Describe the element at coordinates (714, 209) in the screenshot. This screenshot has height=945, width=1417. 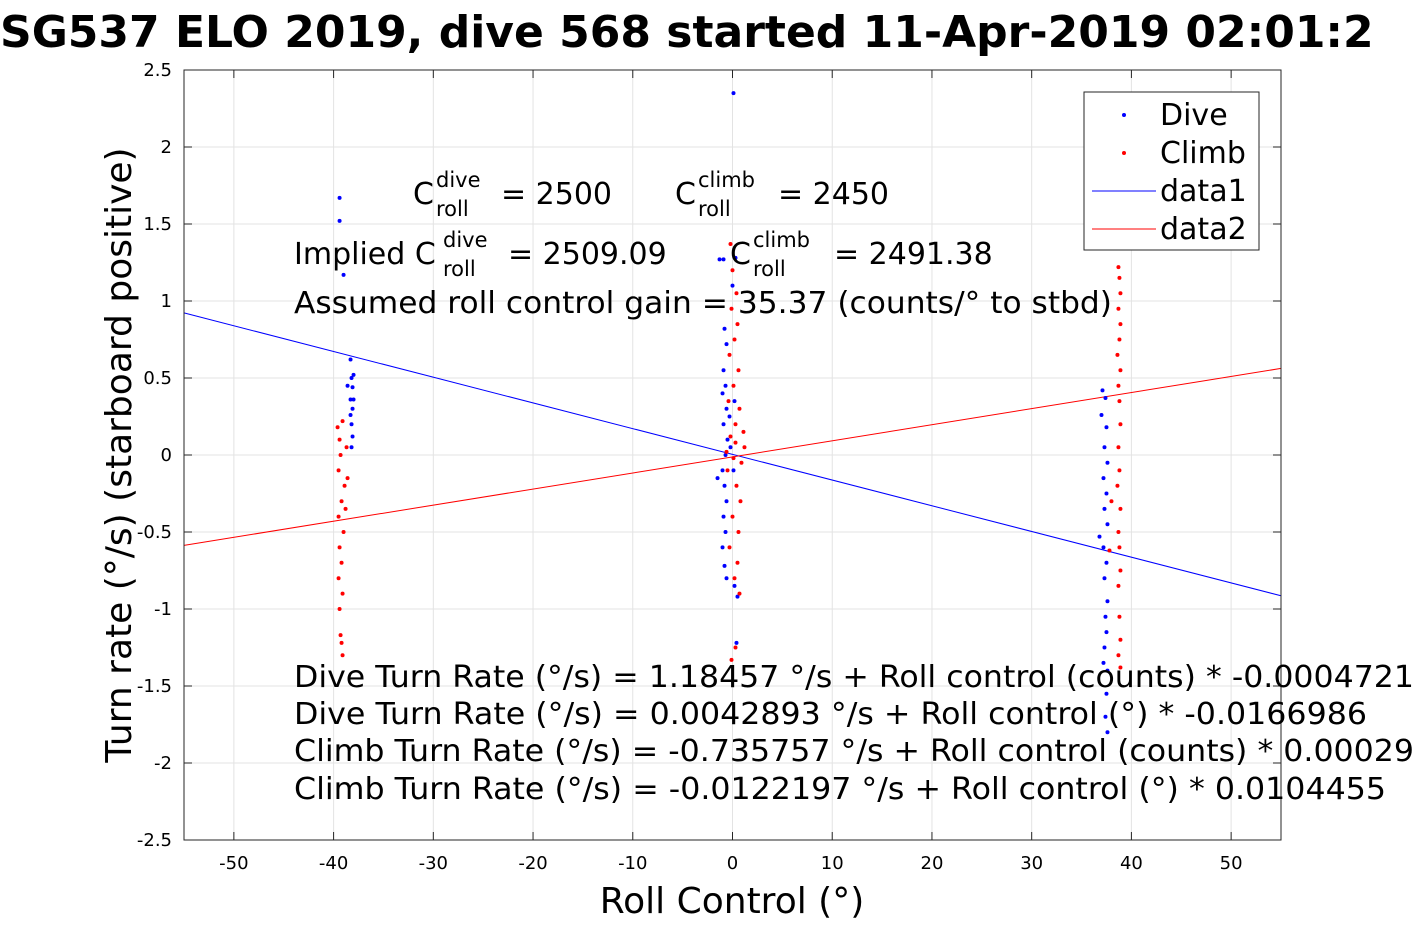
I see `c-roll-climb-sub: roll` at that location.